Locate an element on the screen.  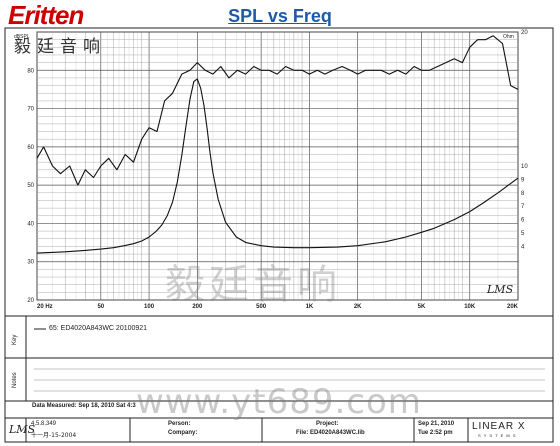
x-tick-label: 100 is located at coordinates (149, 307).